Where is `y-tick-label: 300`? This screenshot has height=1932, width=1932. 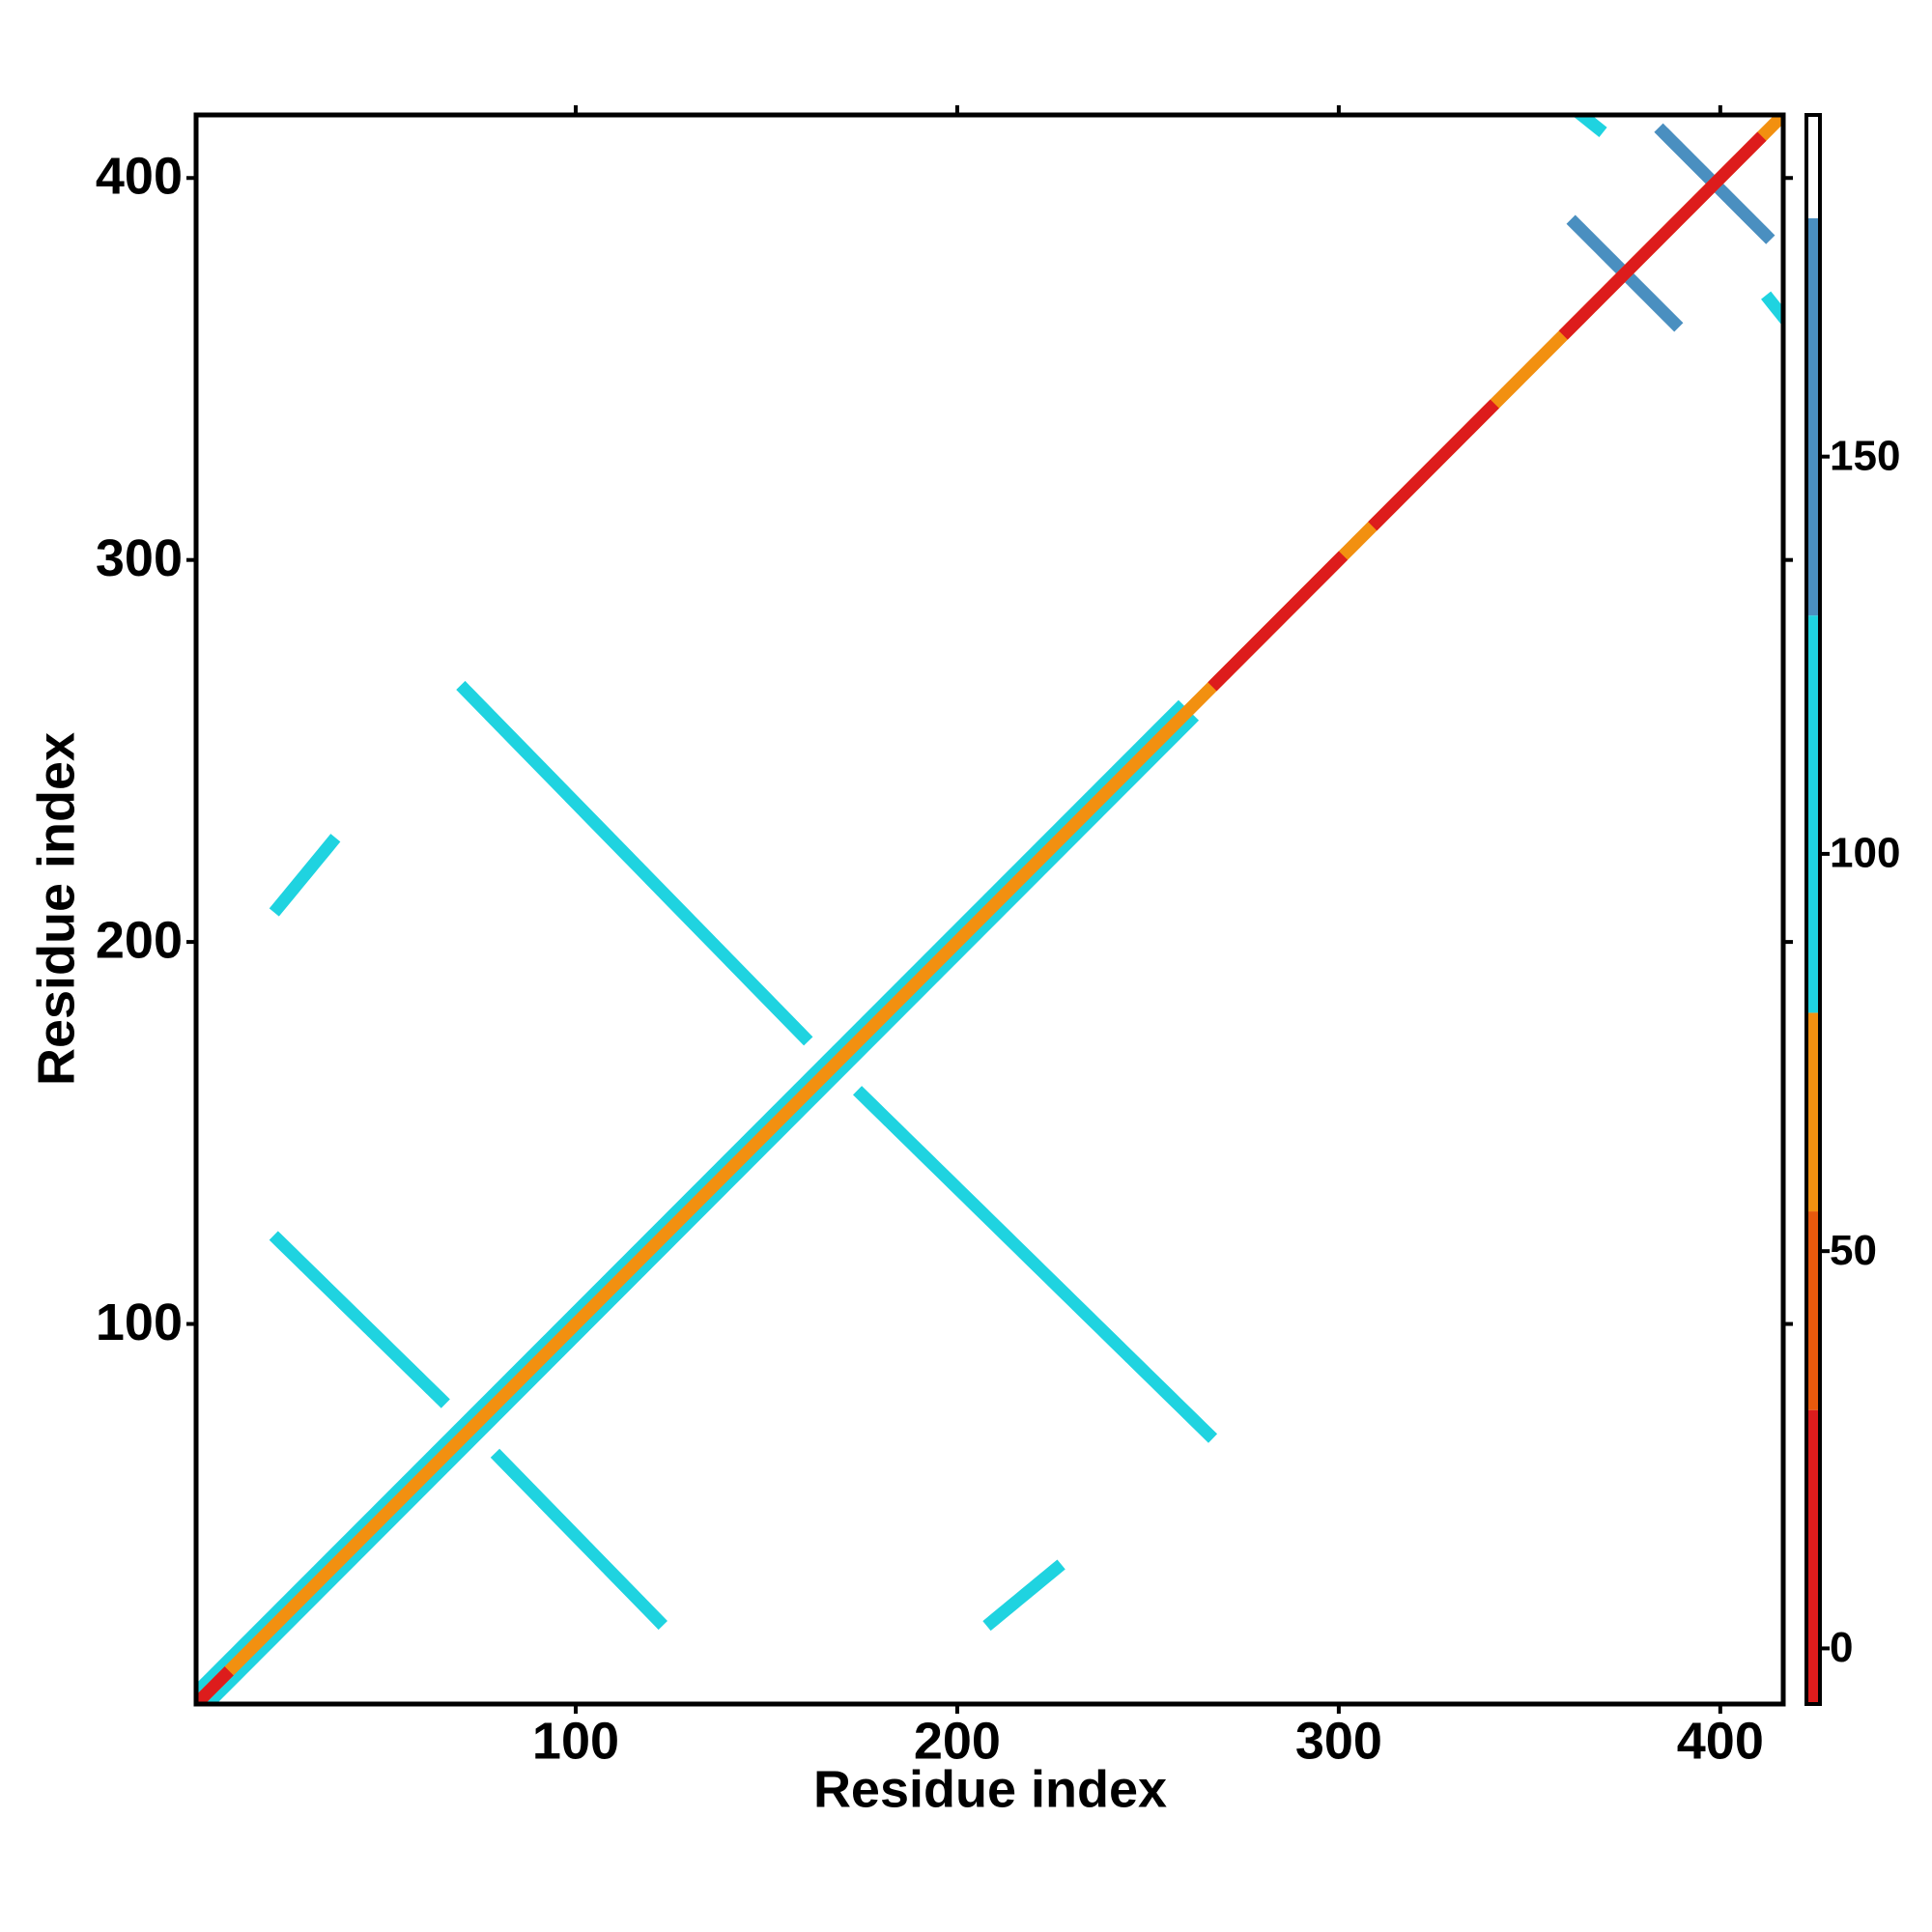 y-tick-label: 300 is located at coordinates (139, 558).